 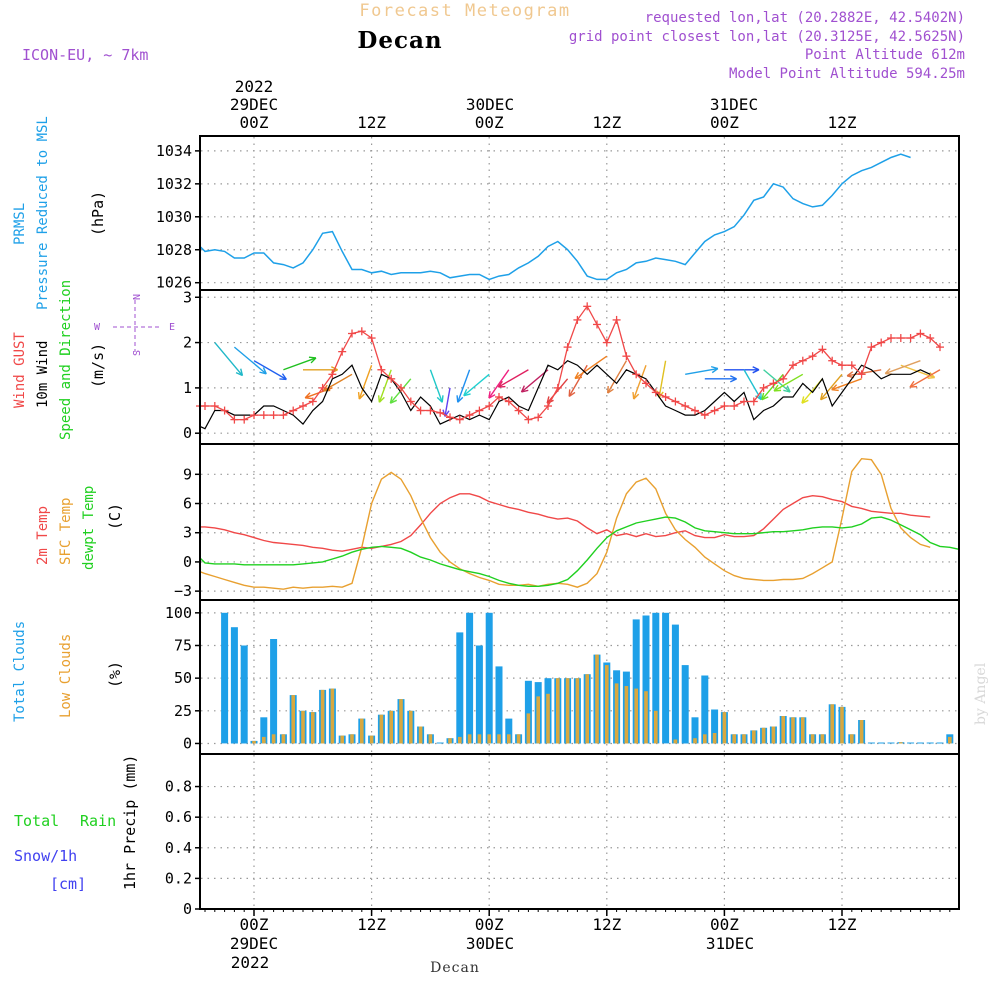 What do you see at coordinates (254, 924) in the screenshot?
I see `bottom-hour-label: 00Z` at bounding box center [254, 924].